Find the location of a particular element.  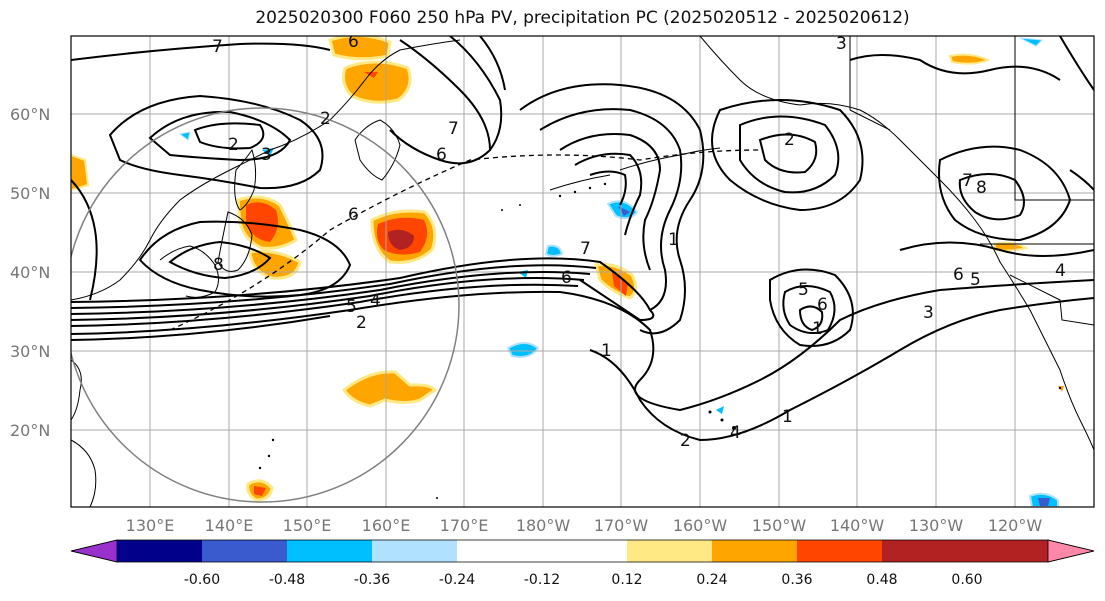

colorbar-tick-label: -0.12 is located at coordinates (542, 580).